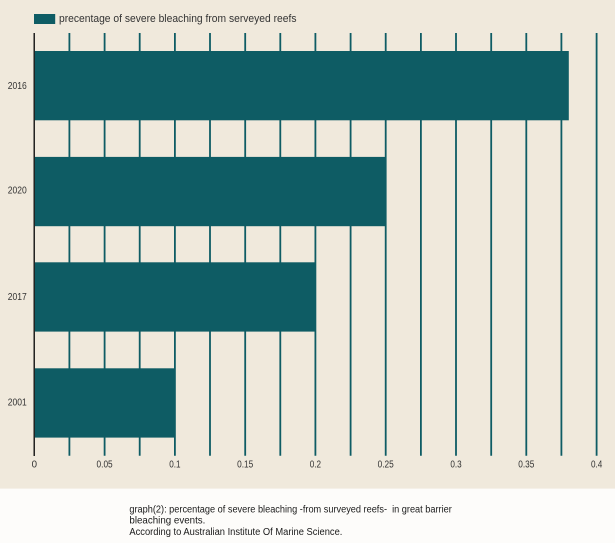 The height and width of the screenshot is (543, 615). Describe the element at coordinates (105, 464) in the screenshot. I see `svg-text: 0.05` at that location.